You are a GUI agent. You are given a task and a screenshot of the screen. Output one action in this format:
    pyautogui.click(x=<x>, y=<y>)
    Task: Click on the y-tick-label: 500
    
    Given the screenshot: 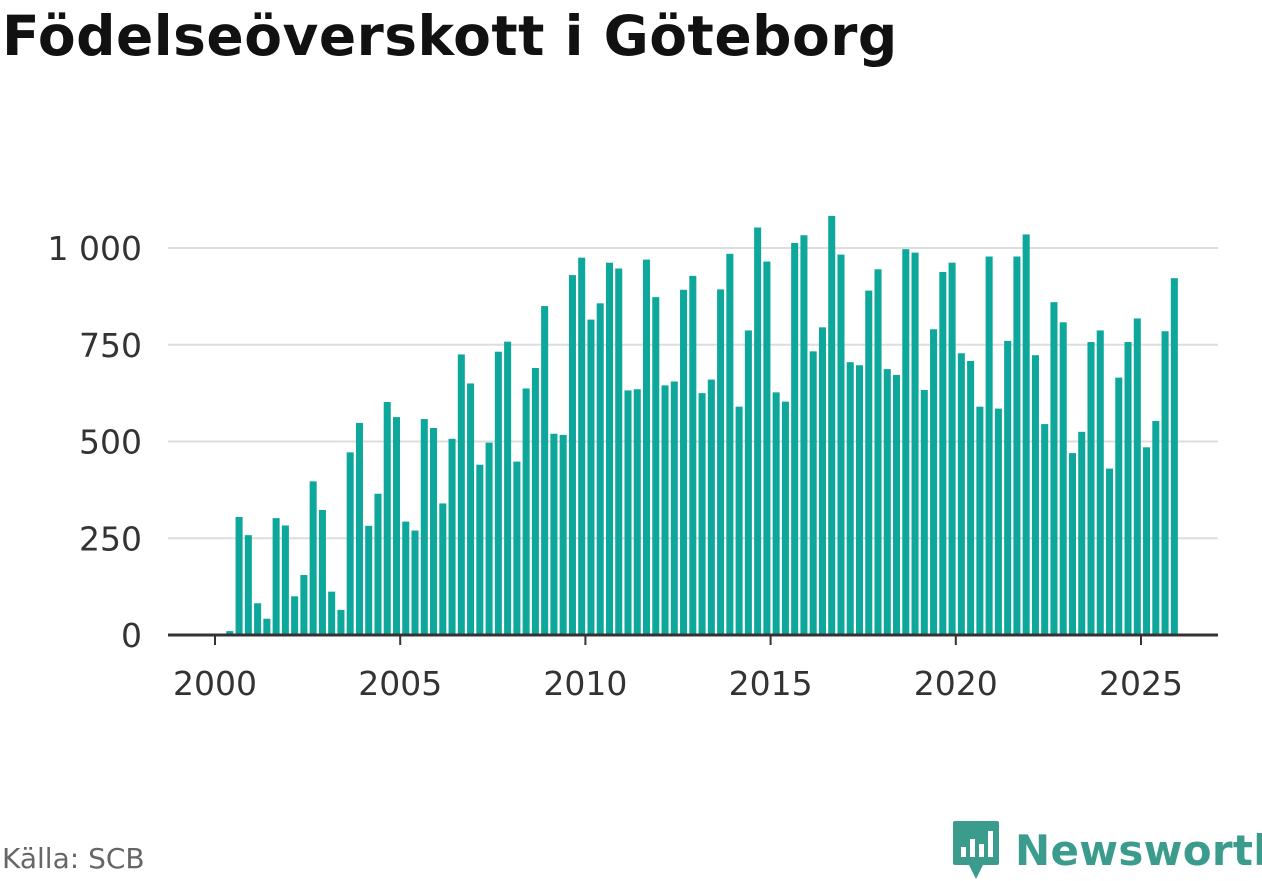 What is the action you would take?
    pyautogui.click(x=110, y=442)
    